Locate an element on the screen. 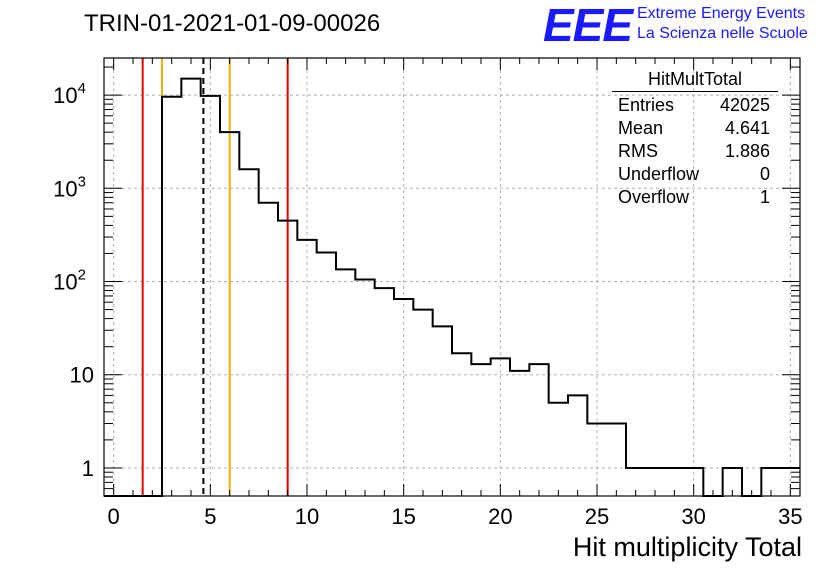 The height and width of the screenshot is (572, 836). stats-row: Underflow 0 is located at coordinates (695, 174).